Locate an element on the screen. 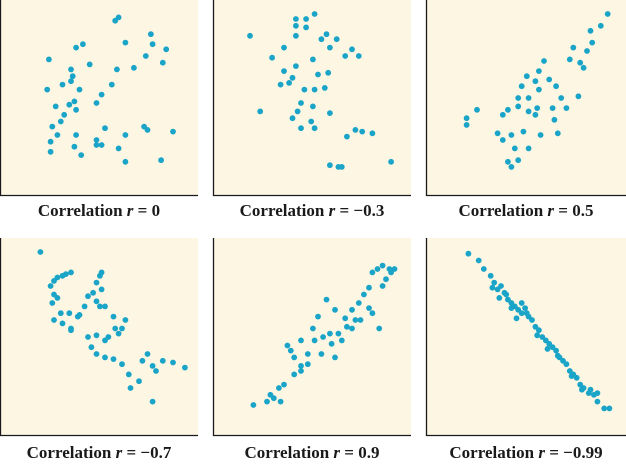  correlation-caption-1: Correlation r = 0 is located at coordinates (99, 211).